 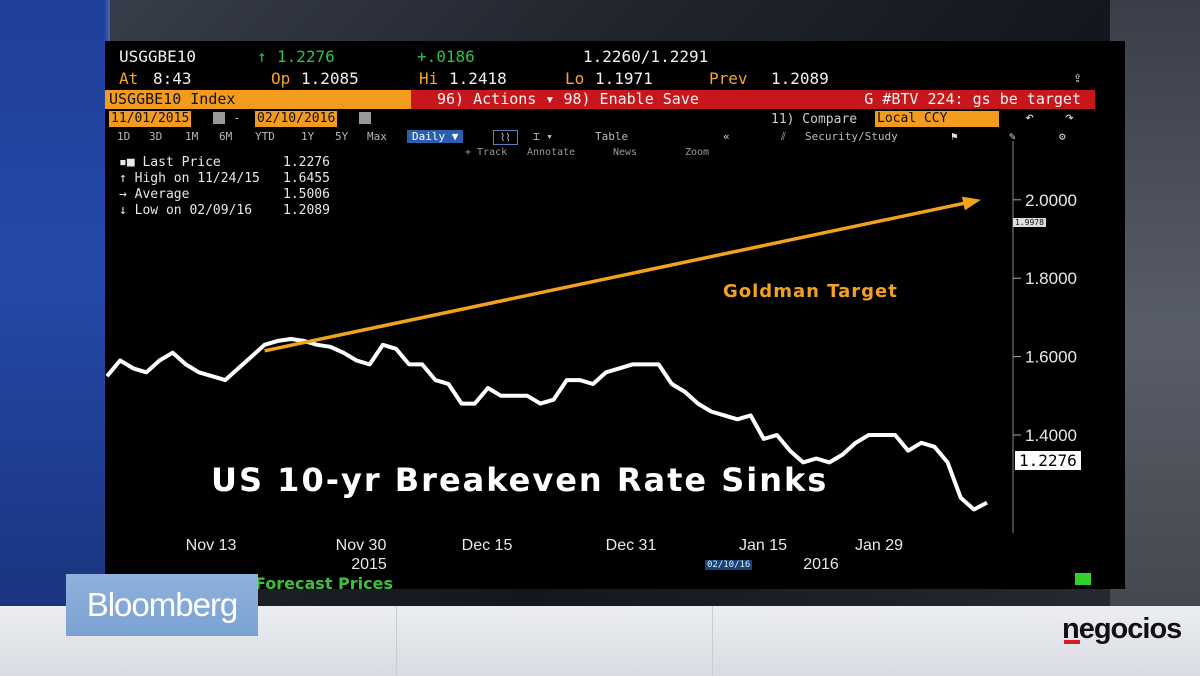 I want to click on actions-menu: 96) Actions ▾ 98) Enable Save, so click(x=568, y=99).